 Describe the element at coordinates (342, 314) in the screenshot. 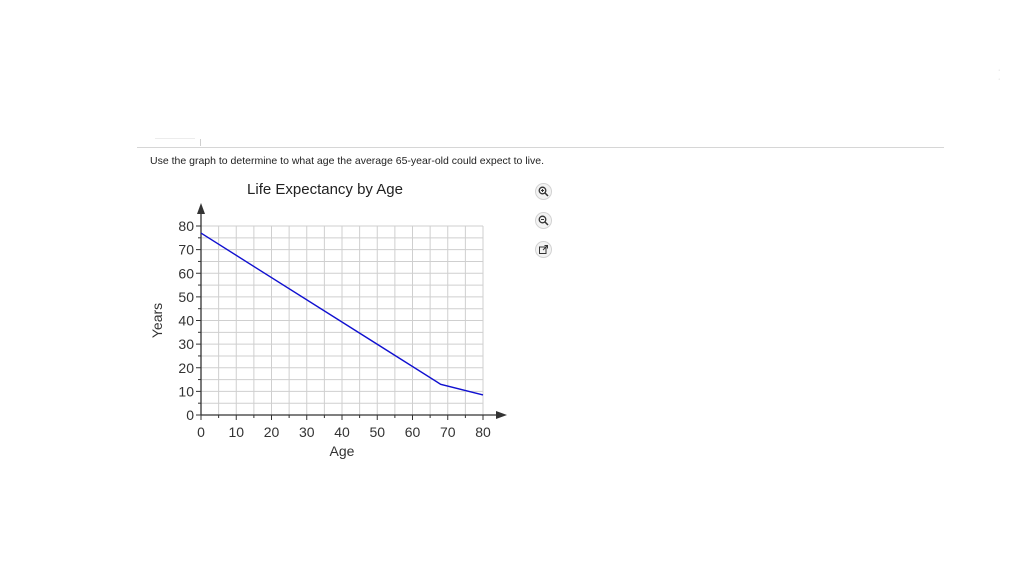

I see `series-line` at that location.